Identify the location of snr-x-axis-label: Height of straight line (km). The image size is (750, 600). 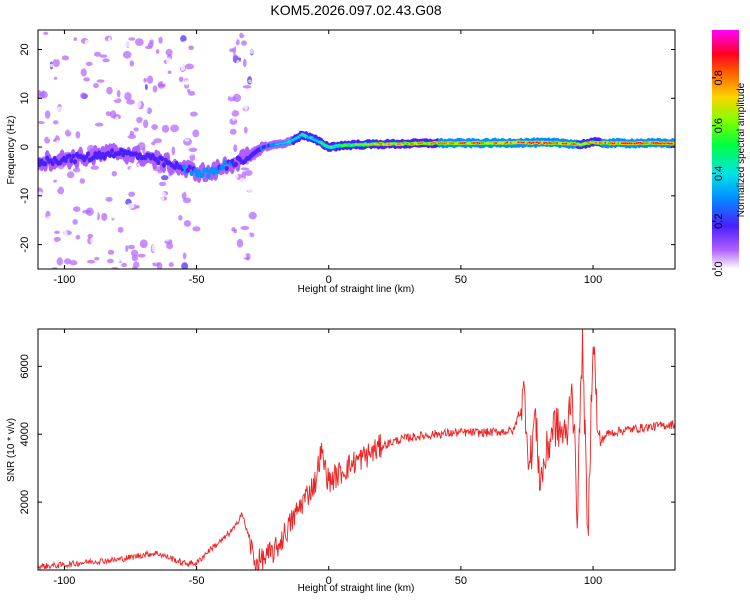
(356, 588).